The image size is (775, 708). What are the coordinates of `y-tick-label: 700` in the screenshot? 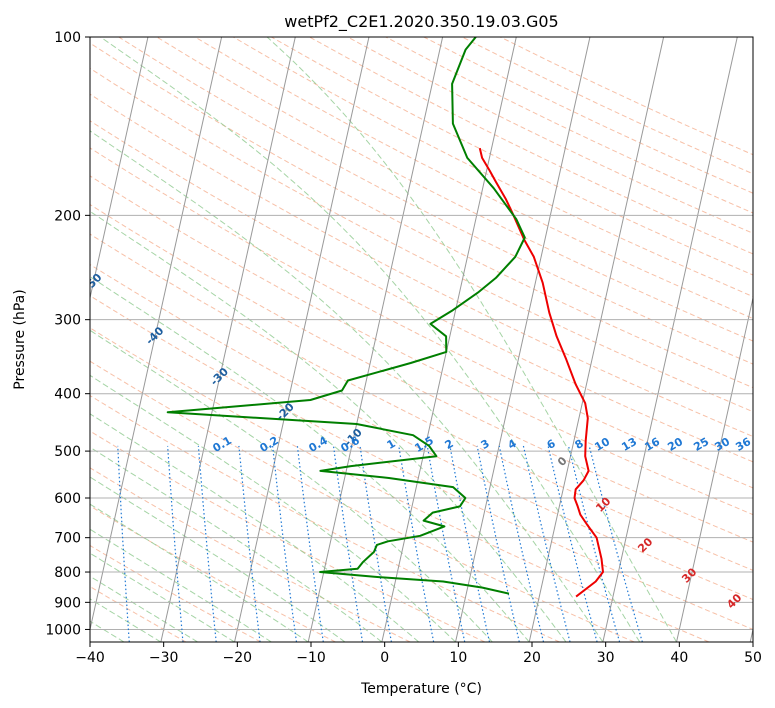 It's located at (67, 539).